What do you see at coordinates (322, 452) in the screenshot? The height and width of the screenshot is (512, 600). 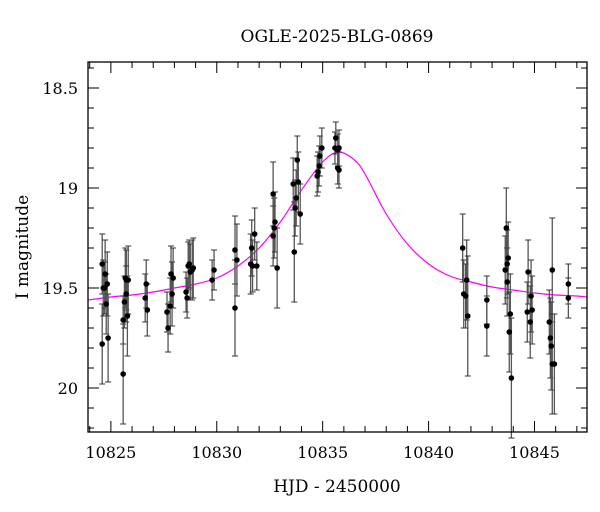 I see `x-tick-label: 10835` at bounding box center [322, 452].